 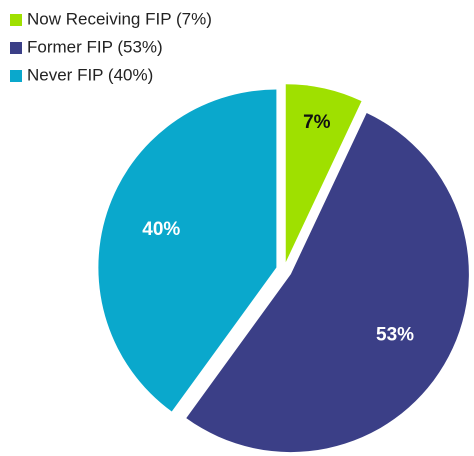 What do you see at coordinates (317, 122) in the screenshot?
I see `data-label: 7%` at bounding box center [317, 122].